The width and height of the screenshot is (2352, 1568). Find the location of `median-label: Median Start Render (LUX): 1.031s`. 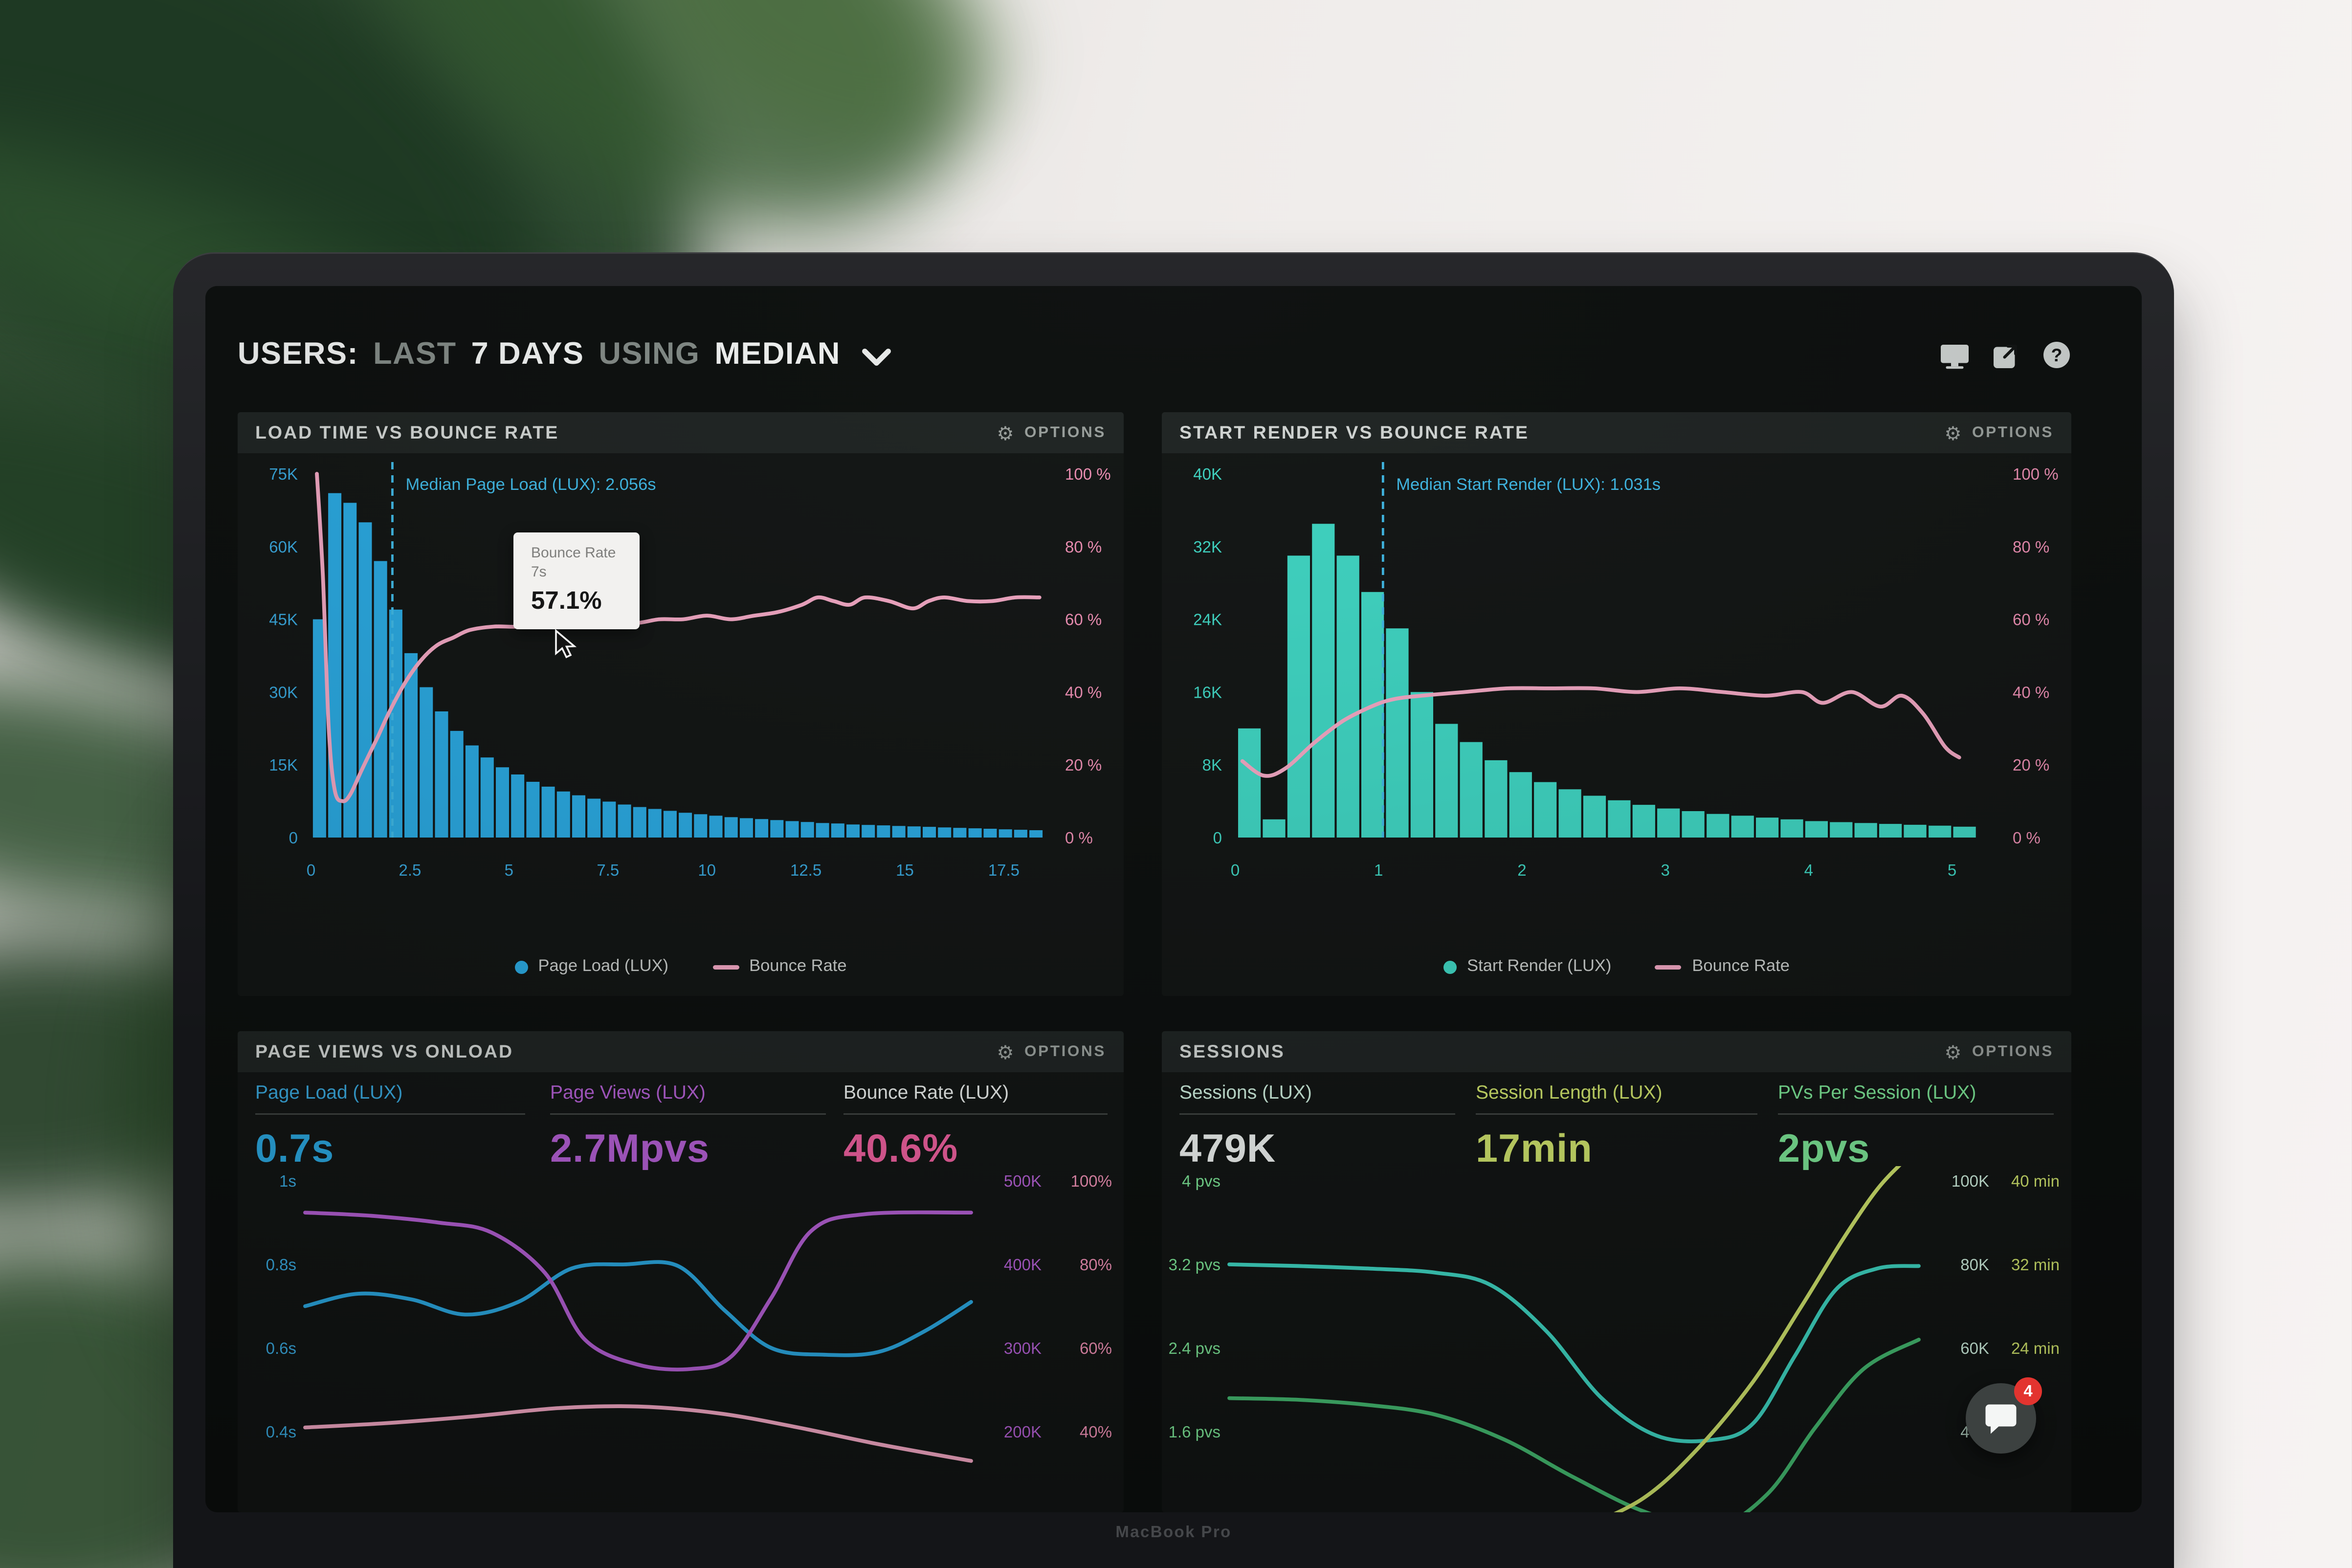

median-label: Median Start Render (LUX): 1.031s is located at coordinates (1528, 484).